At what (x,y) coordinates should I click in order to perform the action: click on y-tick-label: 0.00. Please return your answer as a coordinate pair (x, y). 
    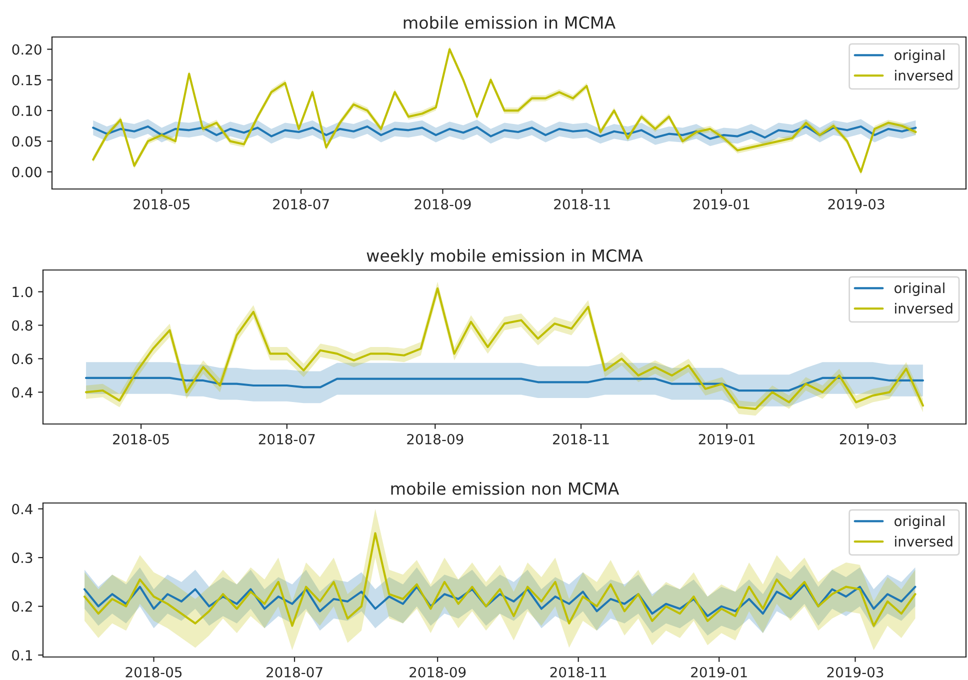
    Looking at the image, I should click on (27, 172).